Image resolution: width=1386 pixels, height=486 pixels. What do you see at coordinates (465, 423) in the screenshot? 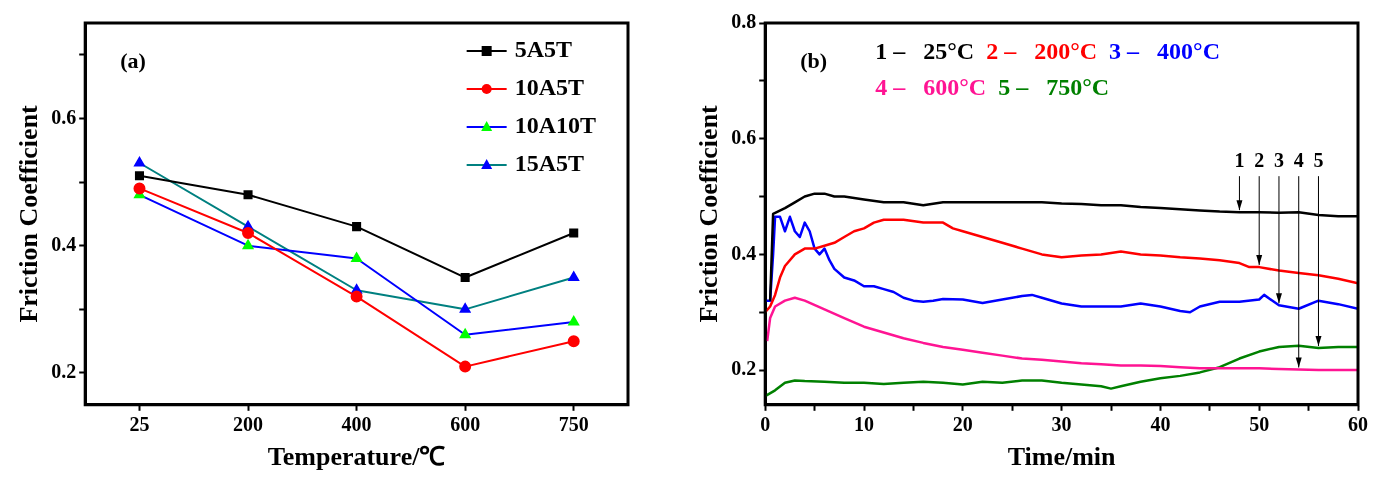
I see `x-tick-label: 600` at bounding box center [465, 423].